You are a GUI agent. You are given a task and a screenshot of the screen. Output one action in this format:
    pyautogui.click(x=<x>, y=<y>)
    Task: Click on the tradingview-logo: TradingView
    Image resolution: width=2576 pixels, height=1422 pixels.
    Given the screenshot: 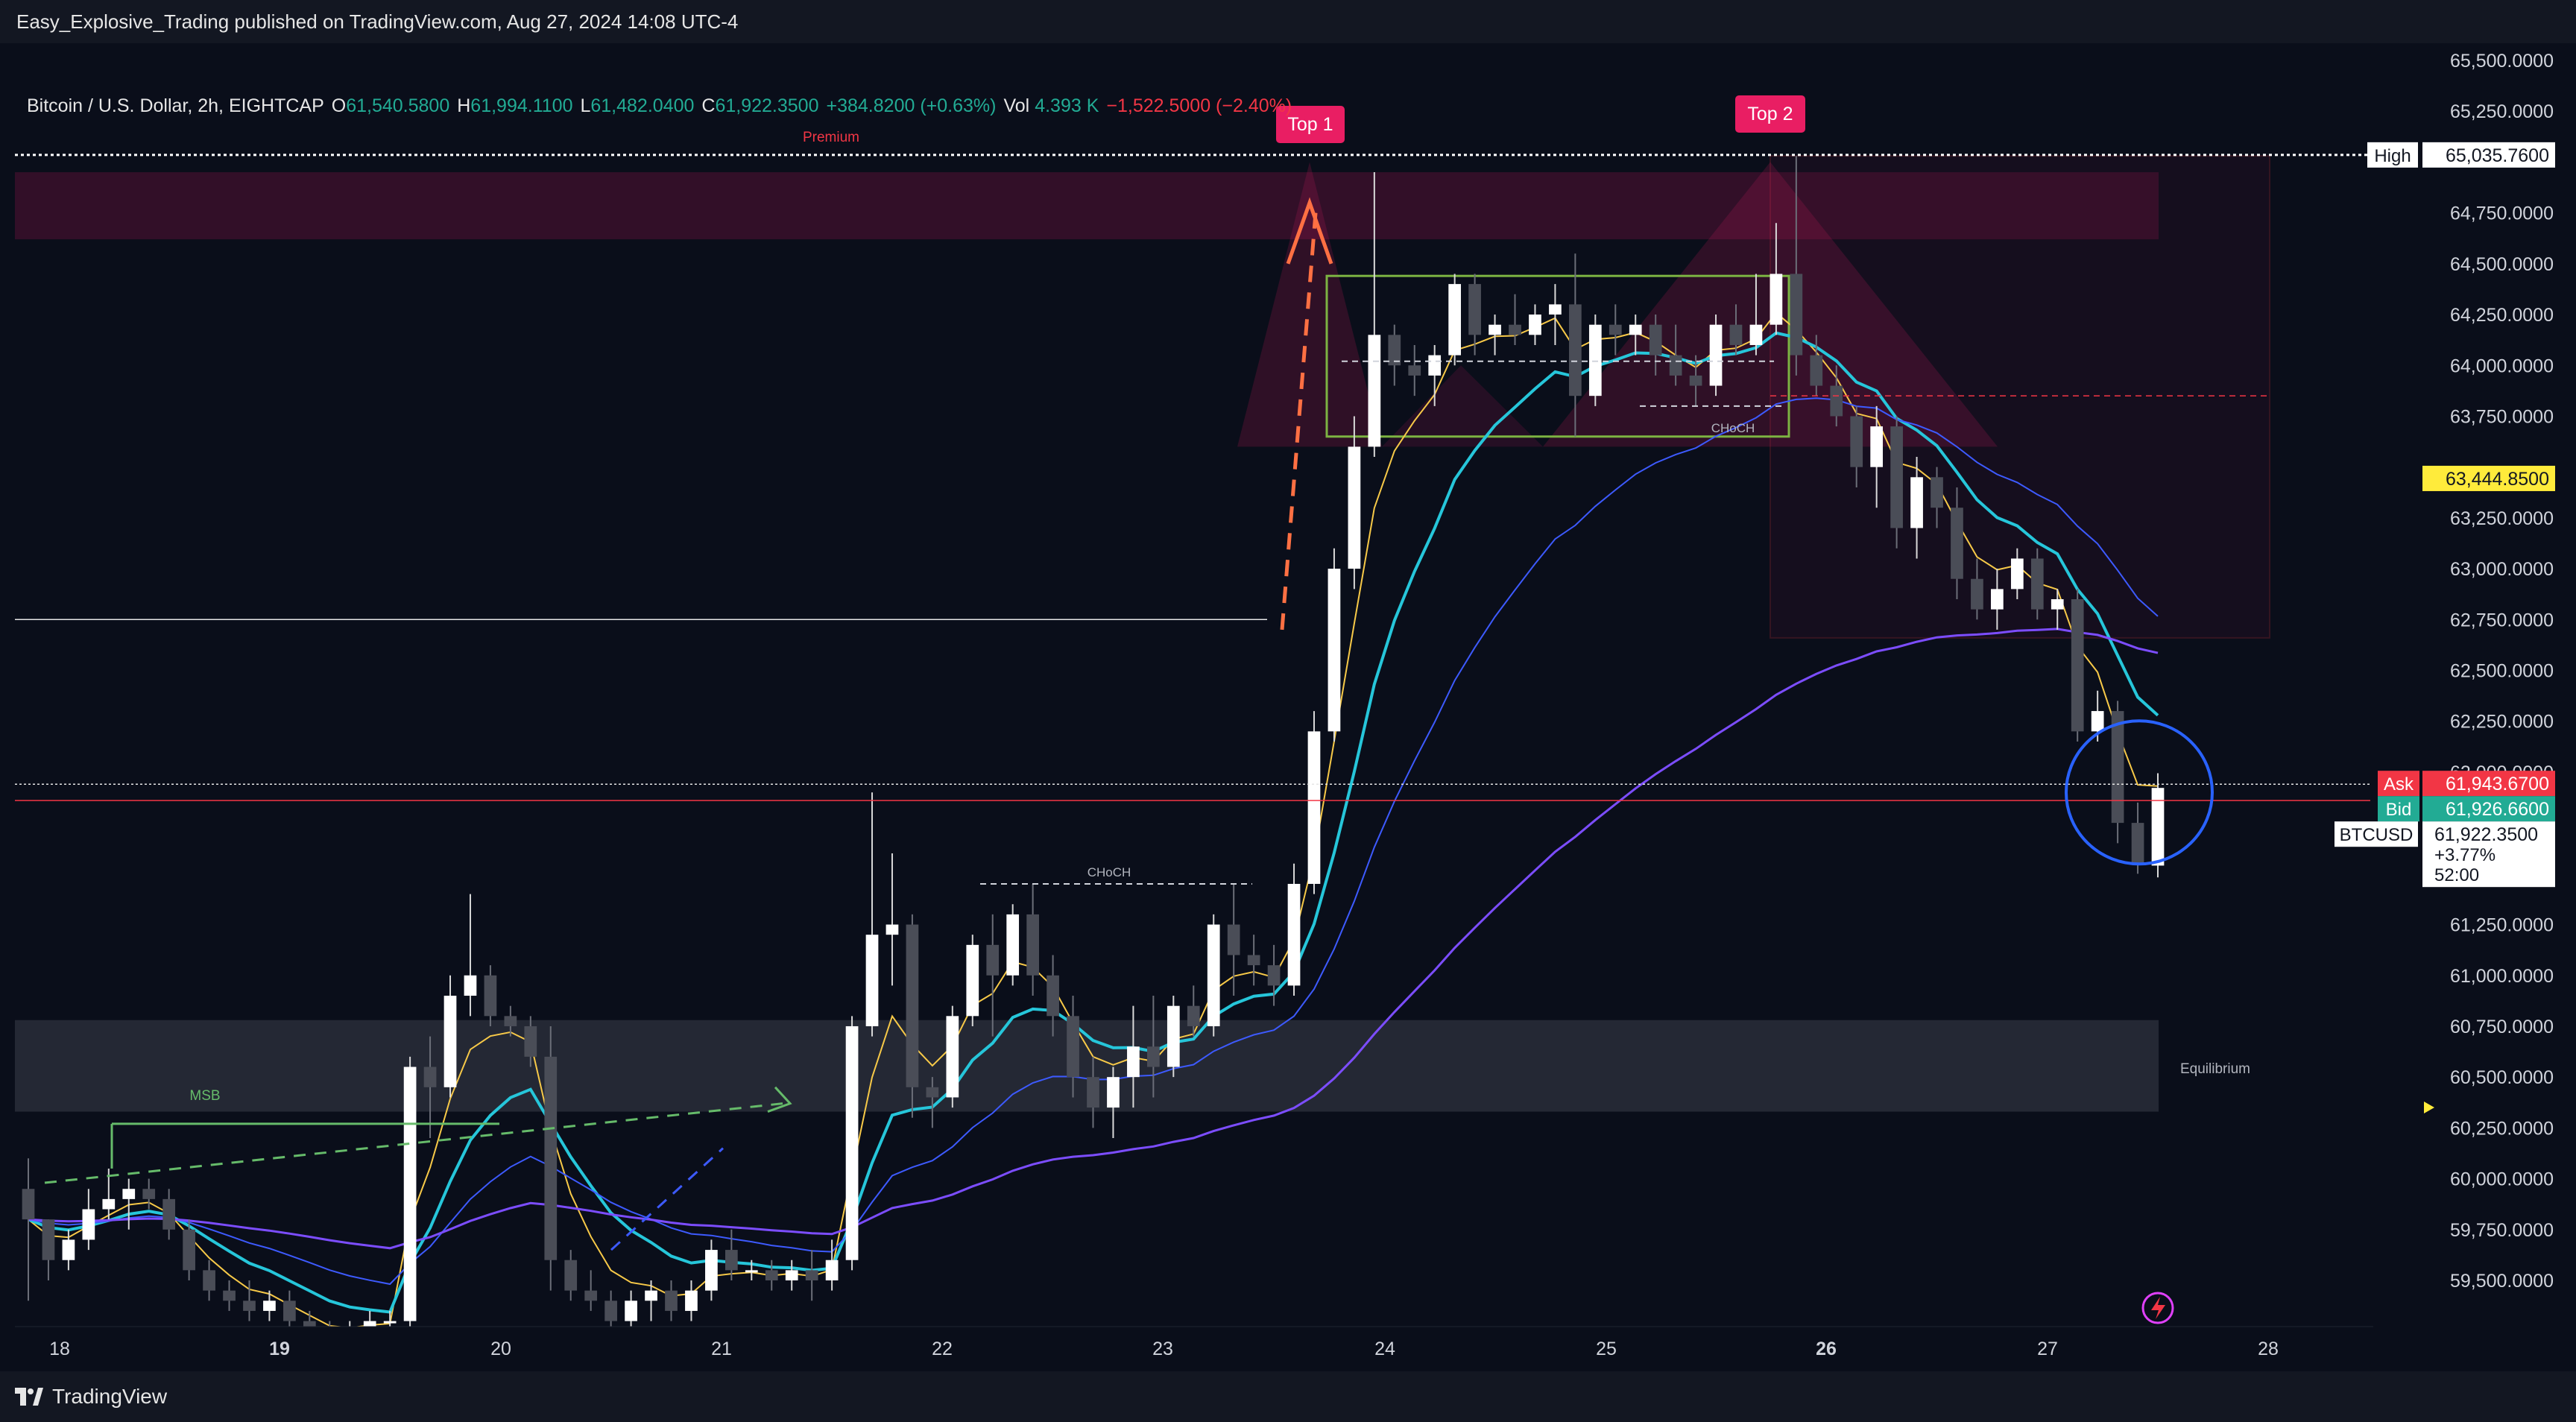 What is the action you would take?
    pyautogui.click(x=91, y=1397)
    